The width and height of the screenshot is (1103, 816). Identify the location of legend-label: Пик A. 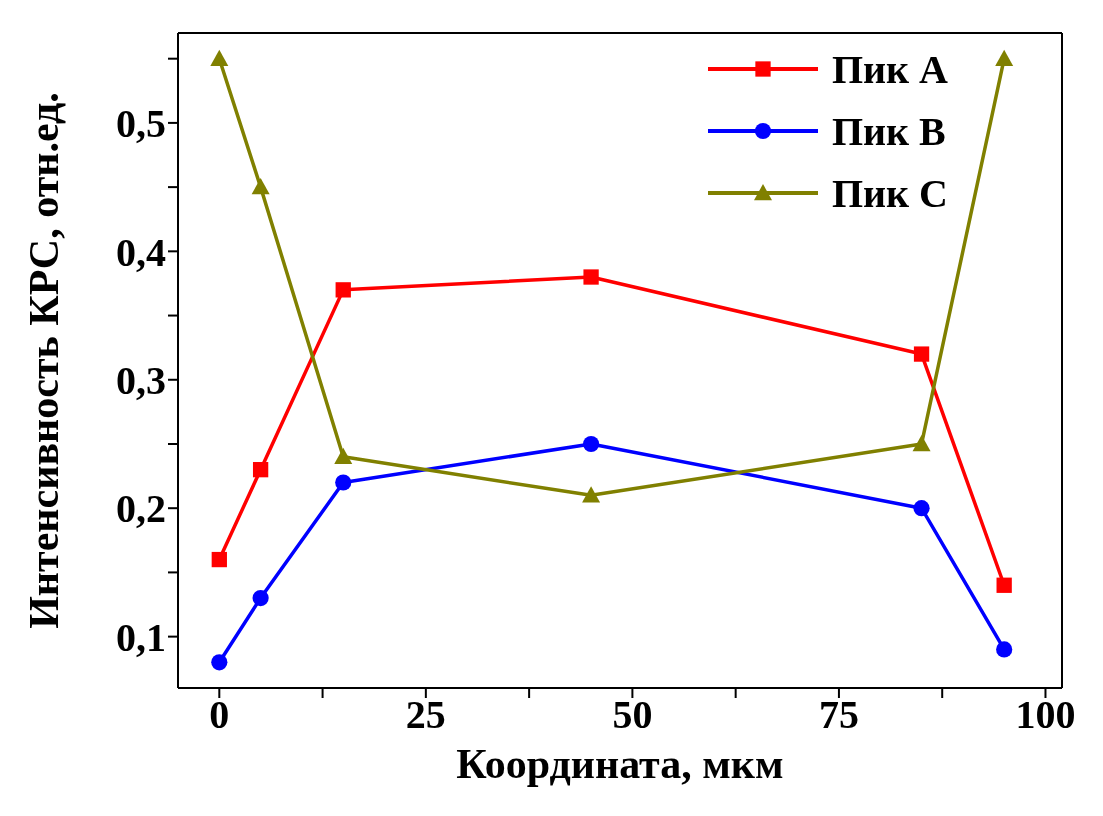
(889, 69).